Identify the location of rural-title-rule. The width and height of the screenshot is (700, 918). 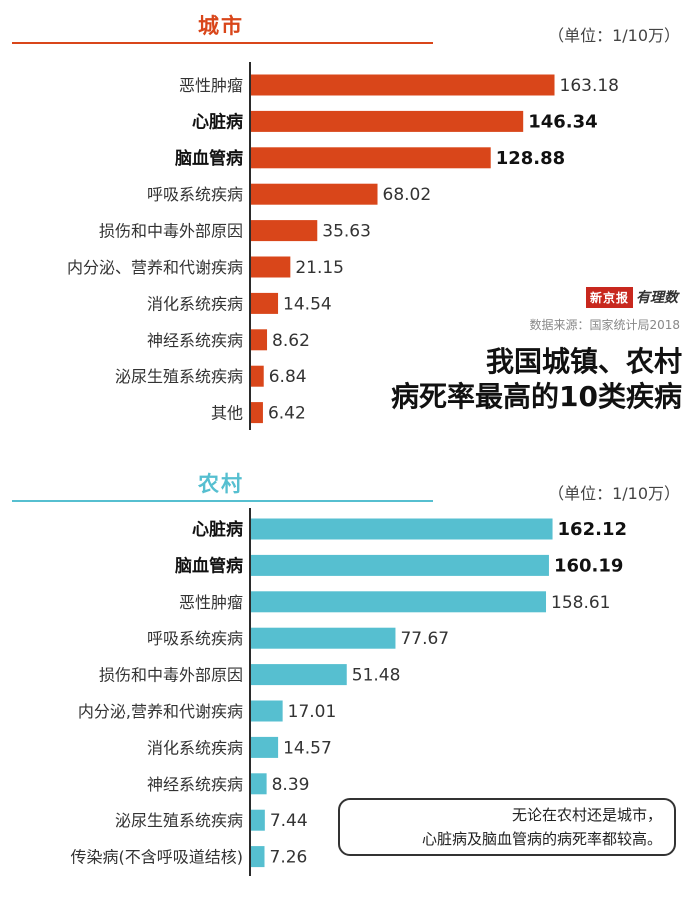
(222, 501).